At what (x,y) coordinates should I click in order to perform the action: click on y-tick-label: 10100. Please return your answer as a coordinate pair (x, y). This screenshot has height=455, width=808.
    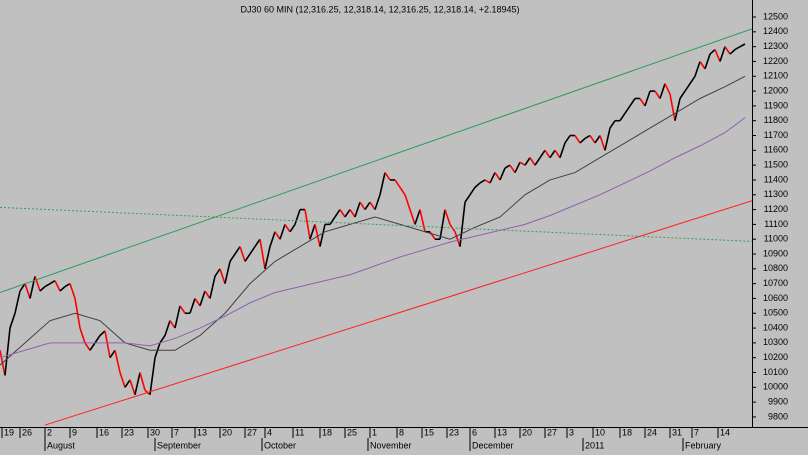
    Looking at the image, I should click on (775, 372).